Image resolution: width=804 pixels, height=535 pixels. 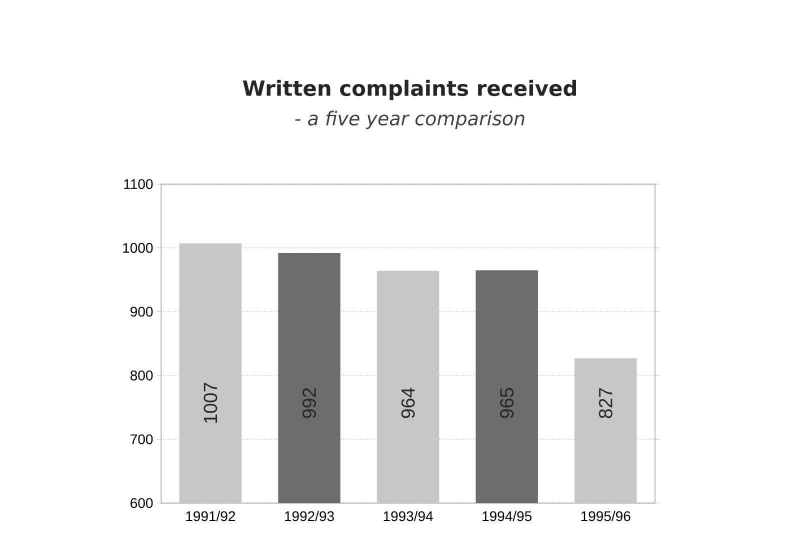 I want to click on y-tick-label: 600, so click(x=141, y=503).